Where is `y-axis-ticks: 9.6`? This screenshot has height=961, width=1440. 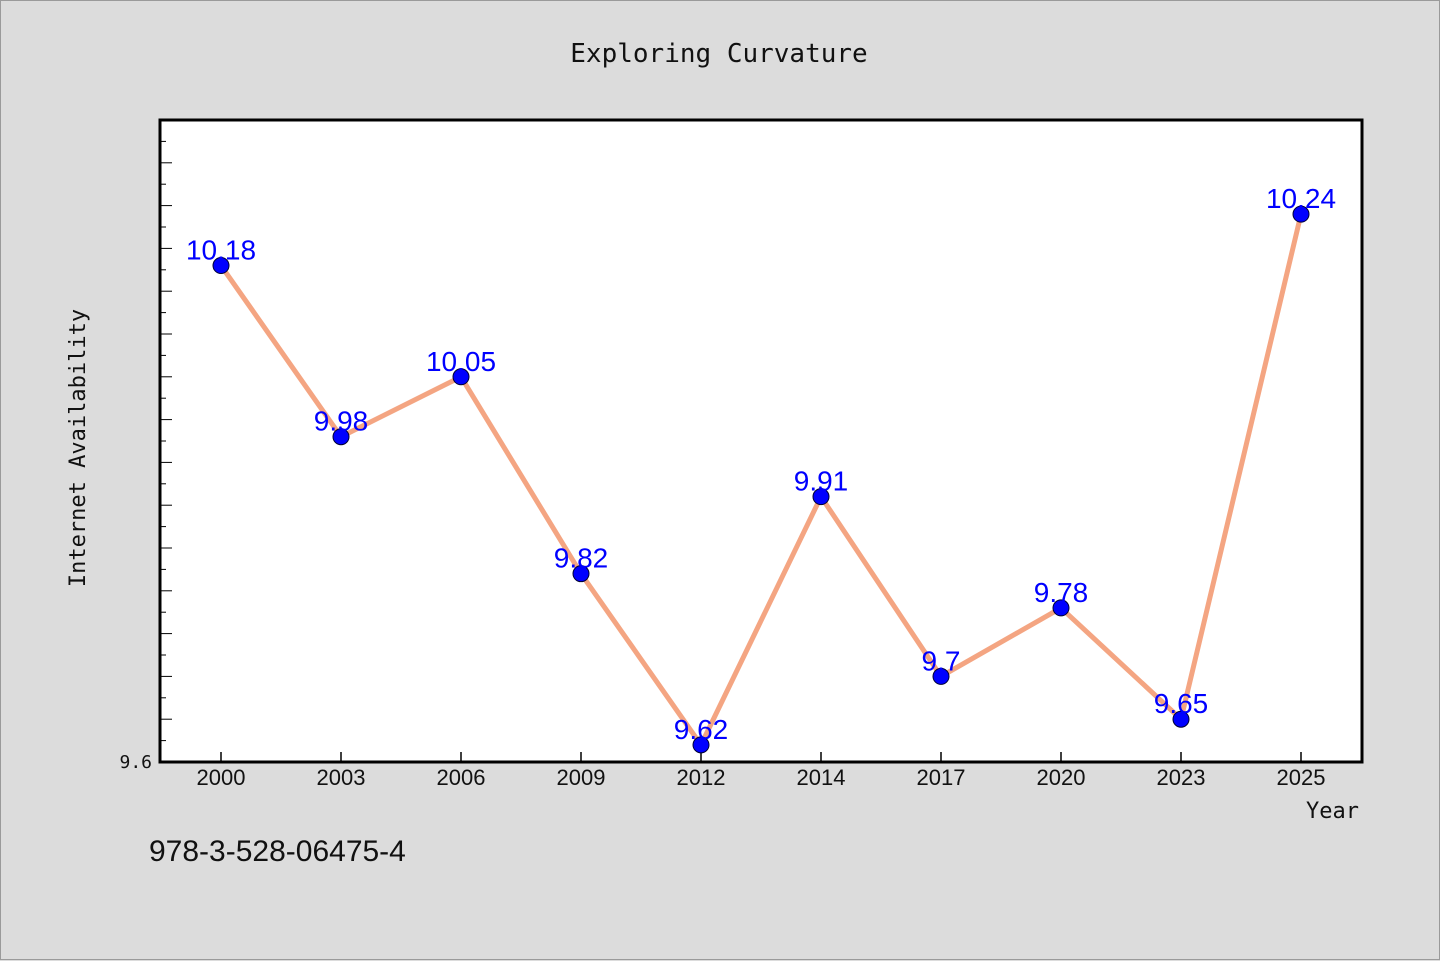
y-axis-ticks: 9.6 is located at coordinates (145, 456).